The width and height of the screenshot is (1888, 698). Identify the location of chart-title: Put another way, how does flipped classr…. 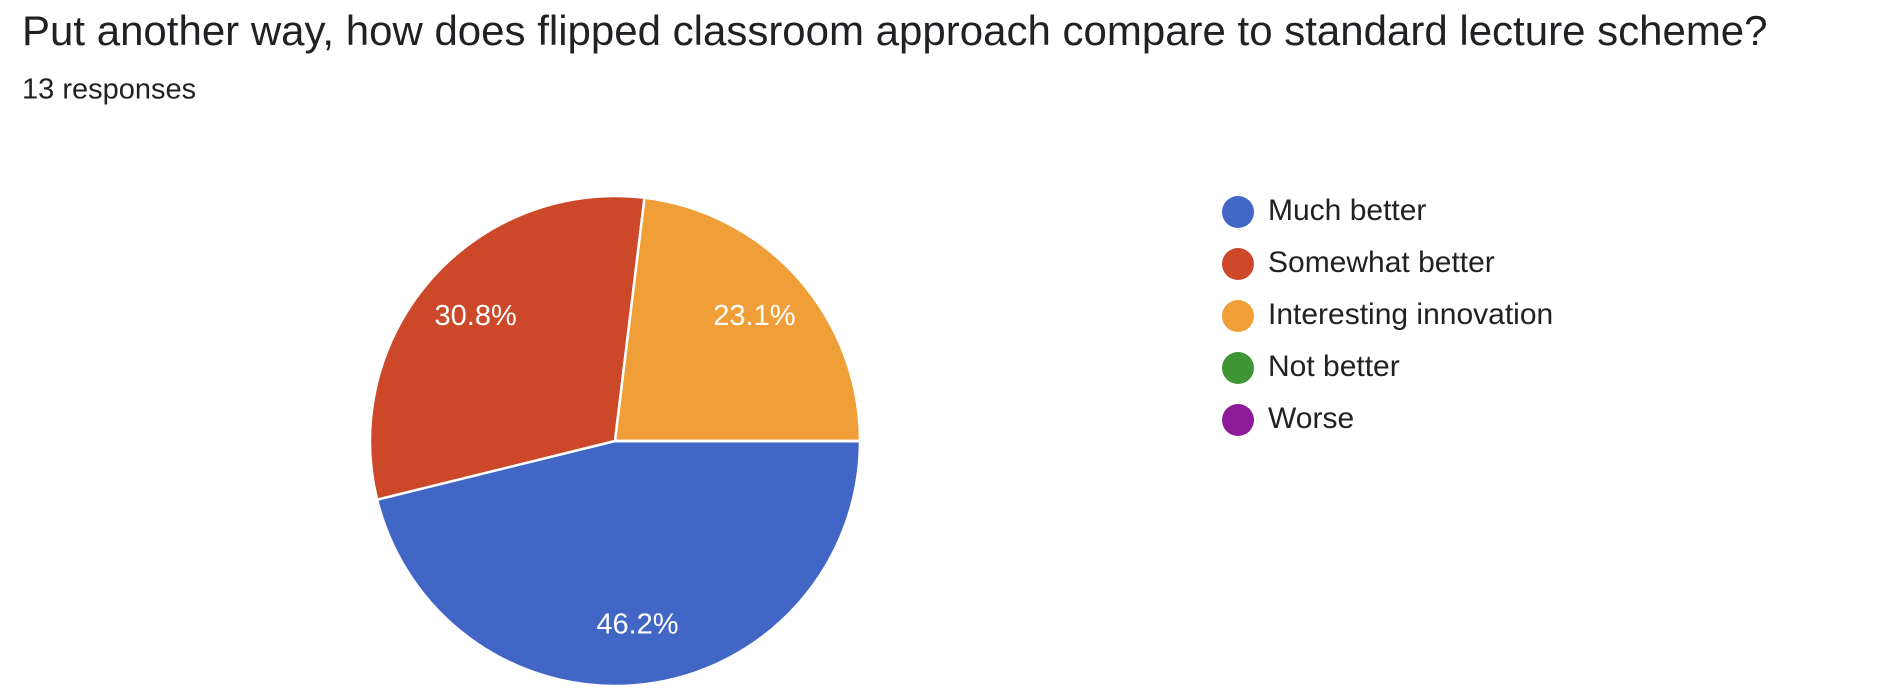
(895, 30).